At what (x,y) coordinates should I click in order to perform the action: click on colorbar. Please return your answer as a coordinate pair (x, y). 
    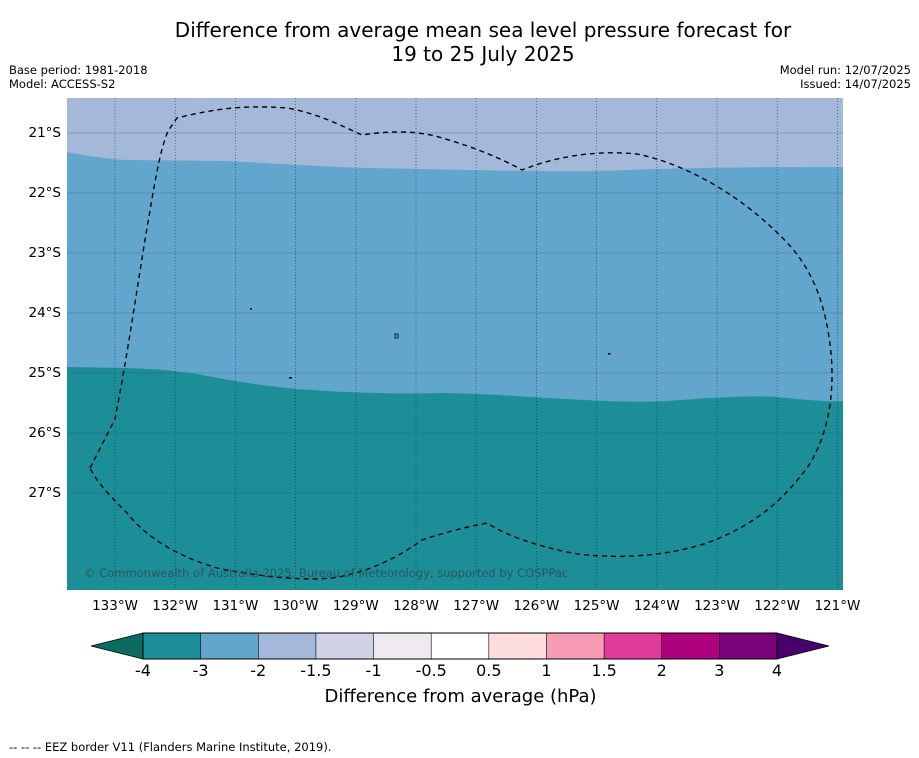
    Looking at the image, I should click on (460, 646).